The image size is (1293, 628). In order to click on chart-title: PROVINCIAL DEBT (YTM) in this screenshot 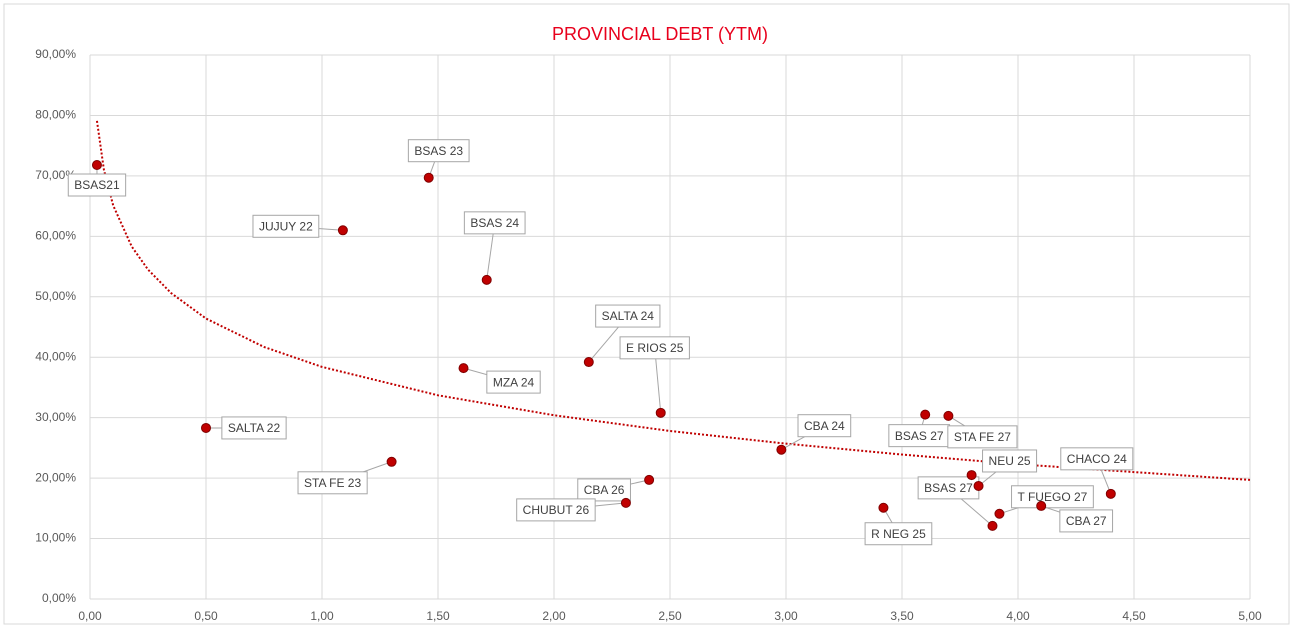, I will do `click(660, 34)`.